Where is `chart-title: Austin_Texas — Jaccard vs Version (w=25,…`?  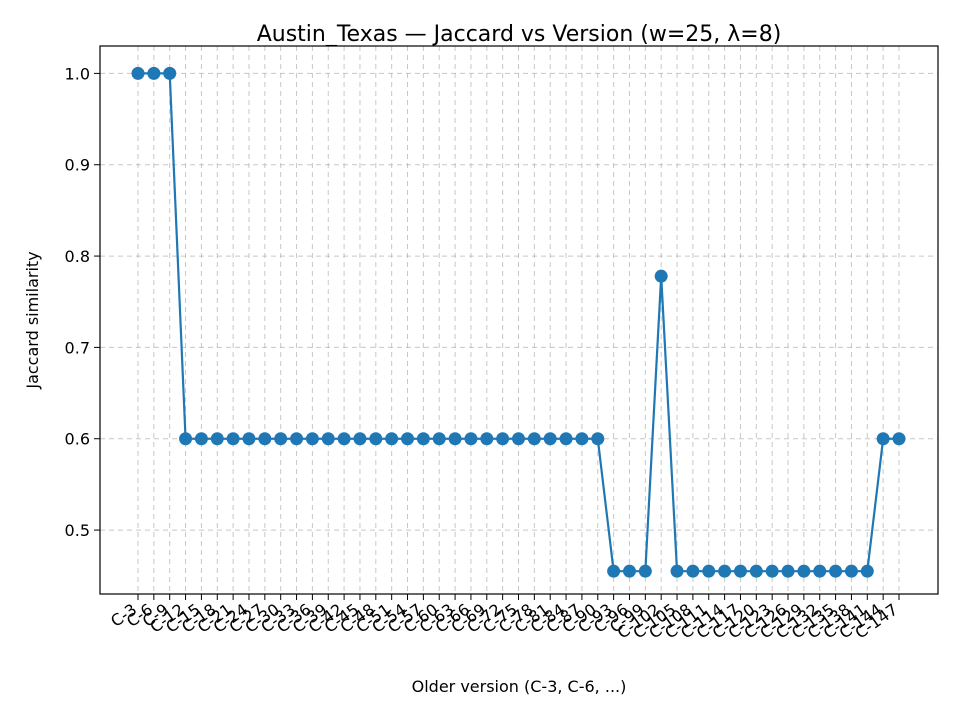 chart-title: Austin_Texas — Jaccard vs Version (w=25,… is located at coordinates (519, 34).